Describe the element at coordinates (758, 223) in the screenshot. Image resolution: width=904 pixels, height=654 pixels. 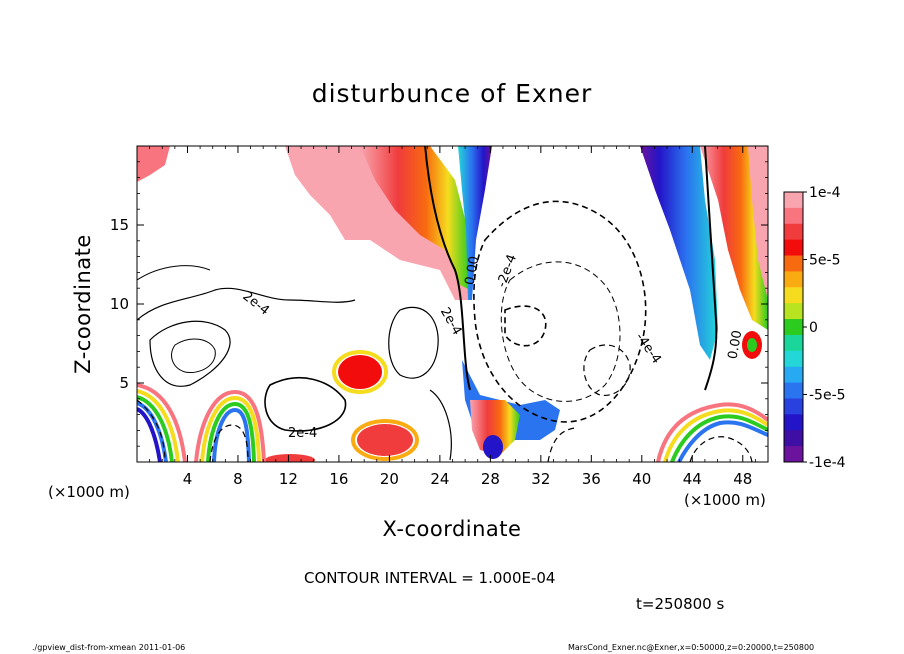
I see `warm-region-right-edge` at that location.